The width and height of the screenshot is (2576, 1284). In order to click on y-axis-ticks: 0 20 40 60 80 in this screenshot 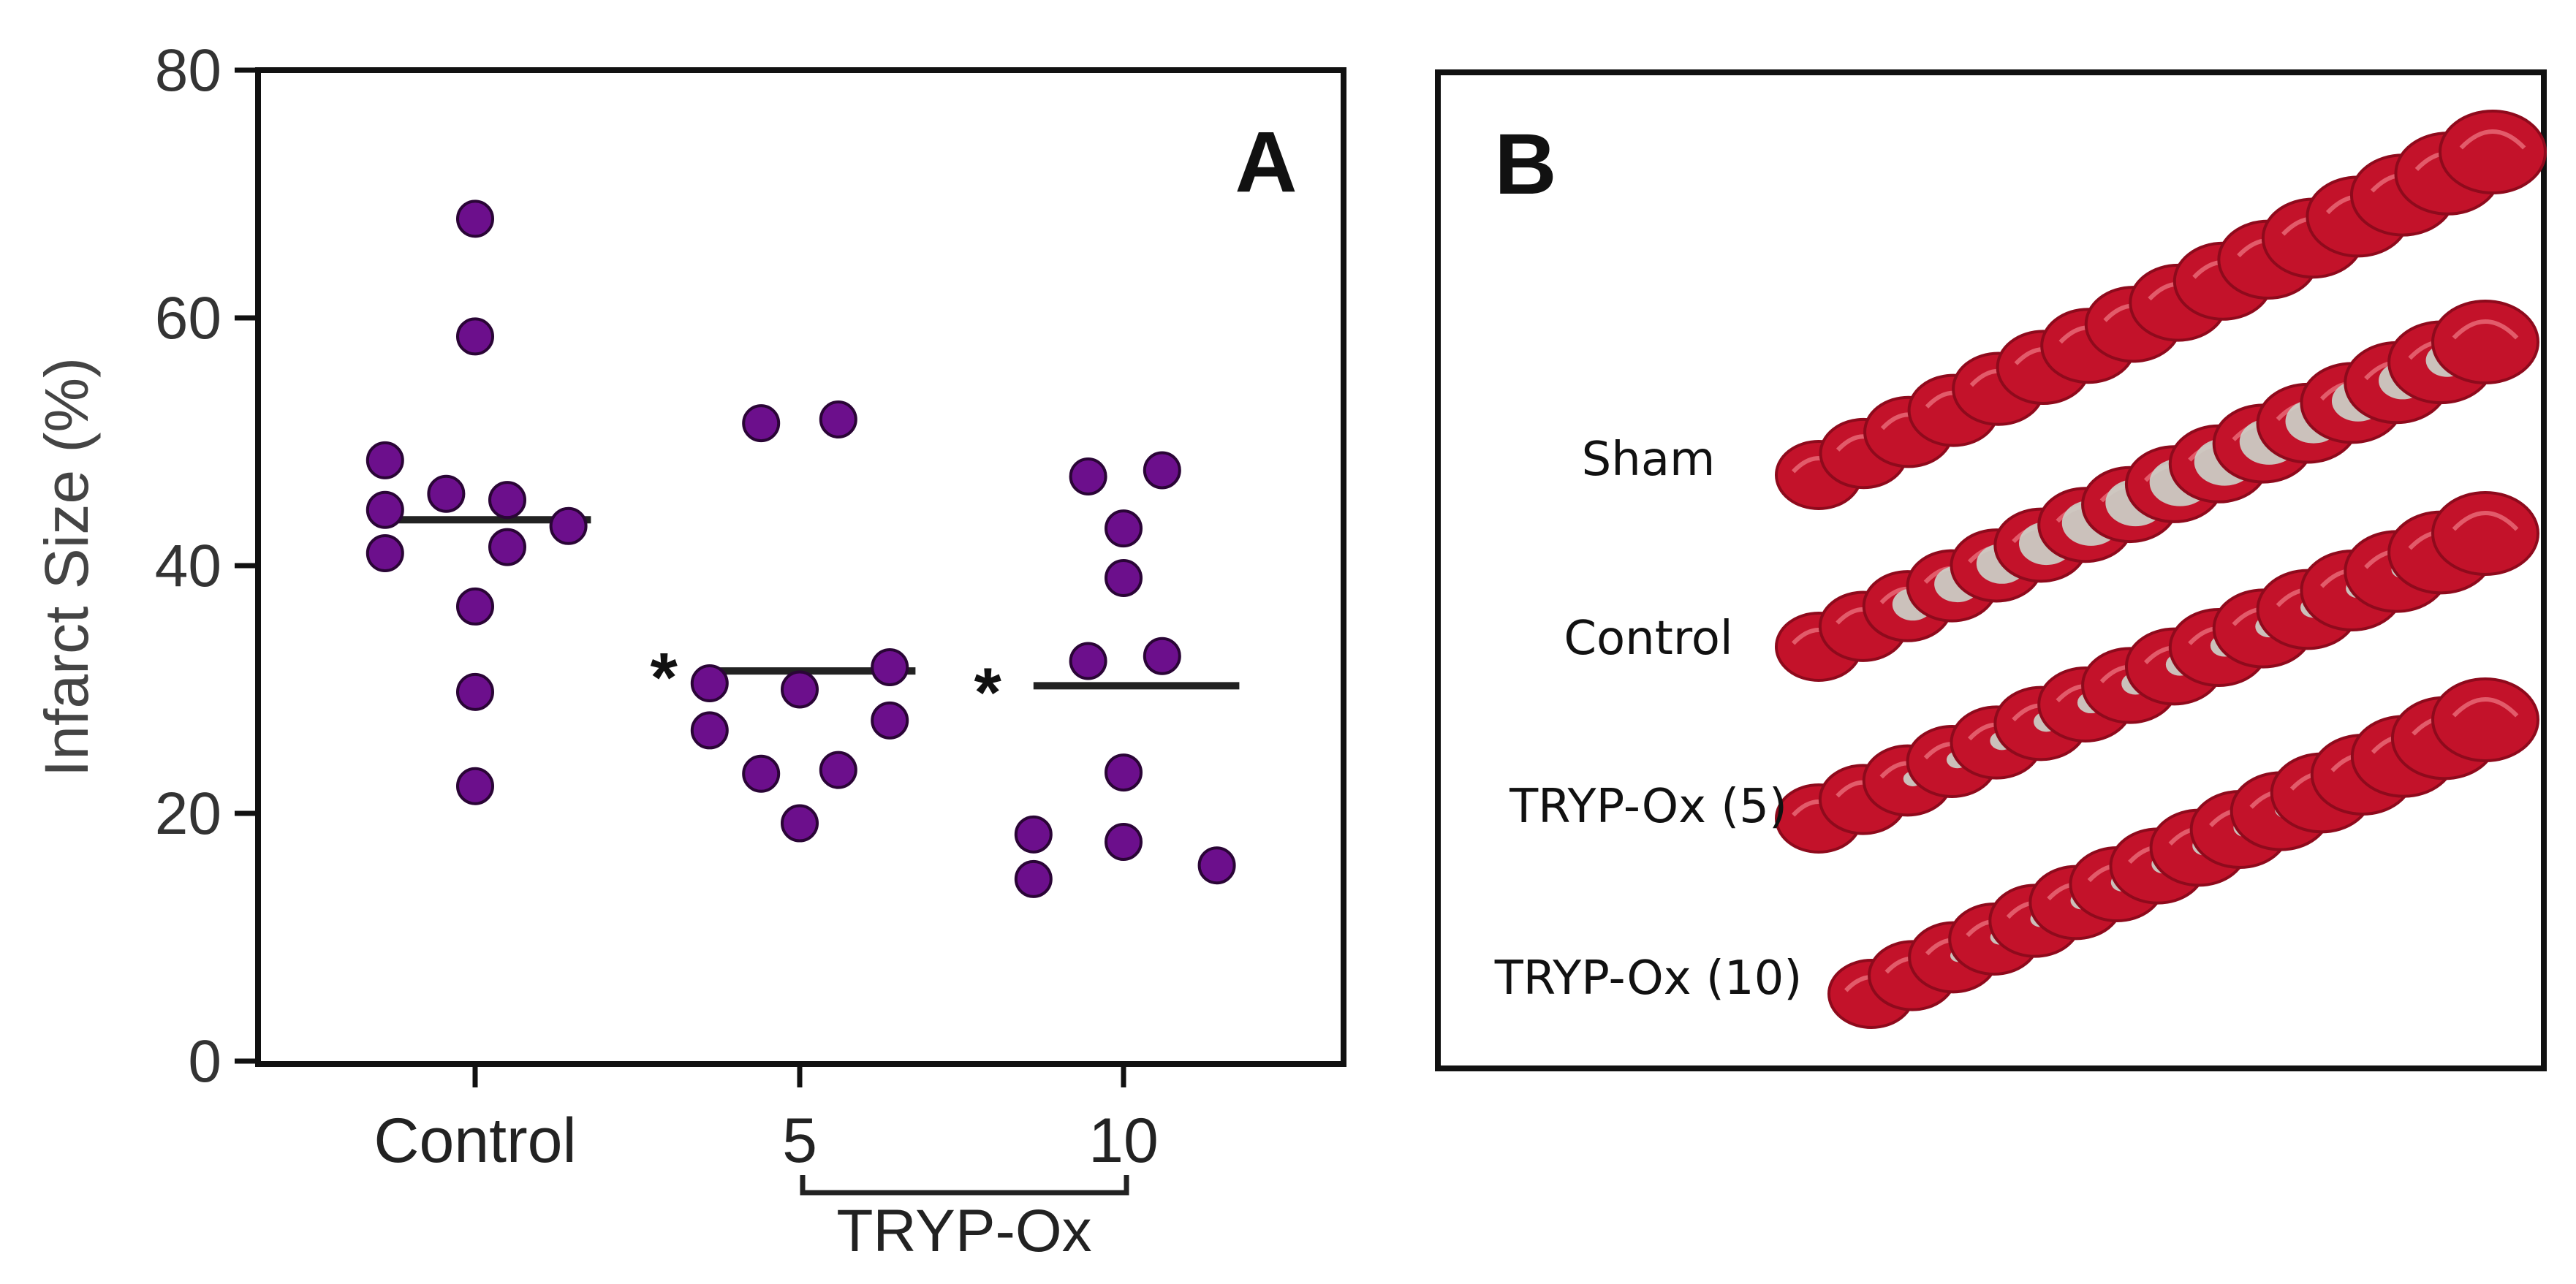, I will do `click(206, 566)`.